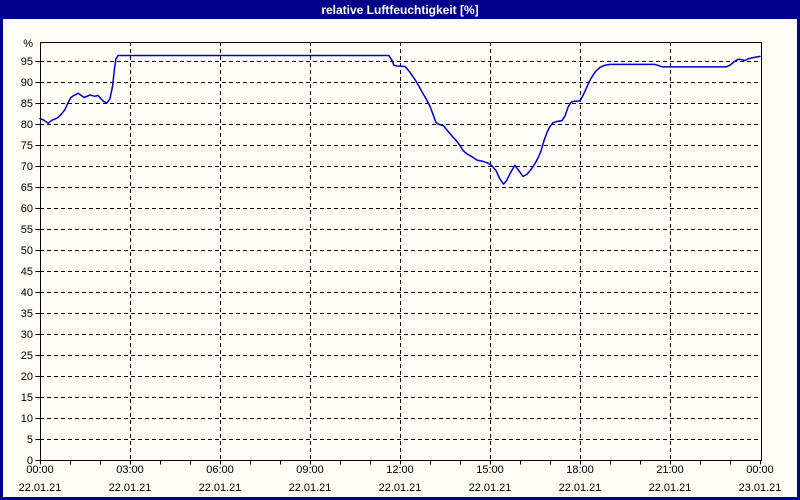  What do you see at coordinates (27, 335) in the screenshot?
I see `y-axis-label: 30` at bounding box center [27, 335].